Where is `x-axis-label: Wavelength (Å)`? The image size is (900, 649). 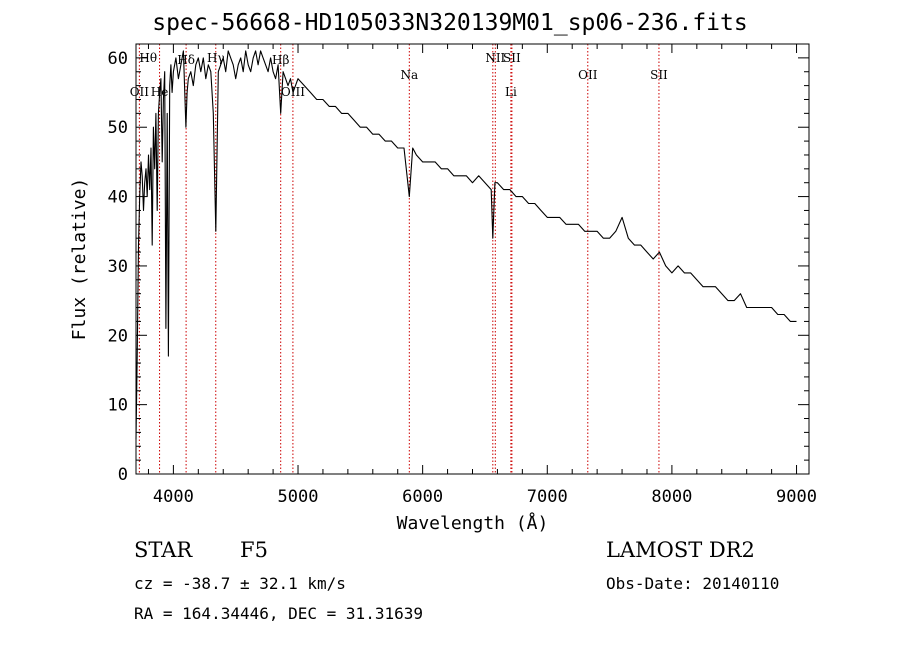
x-axis-label: Wavelength (Å) is located at coordinates (473, 523).